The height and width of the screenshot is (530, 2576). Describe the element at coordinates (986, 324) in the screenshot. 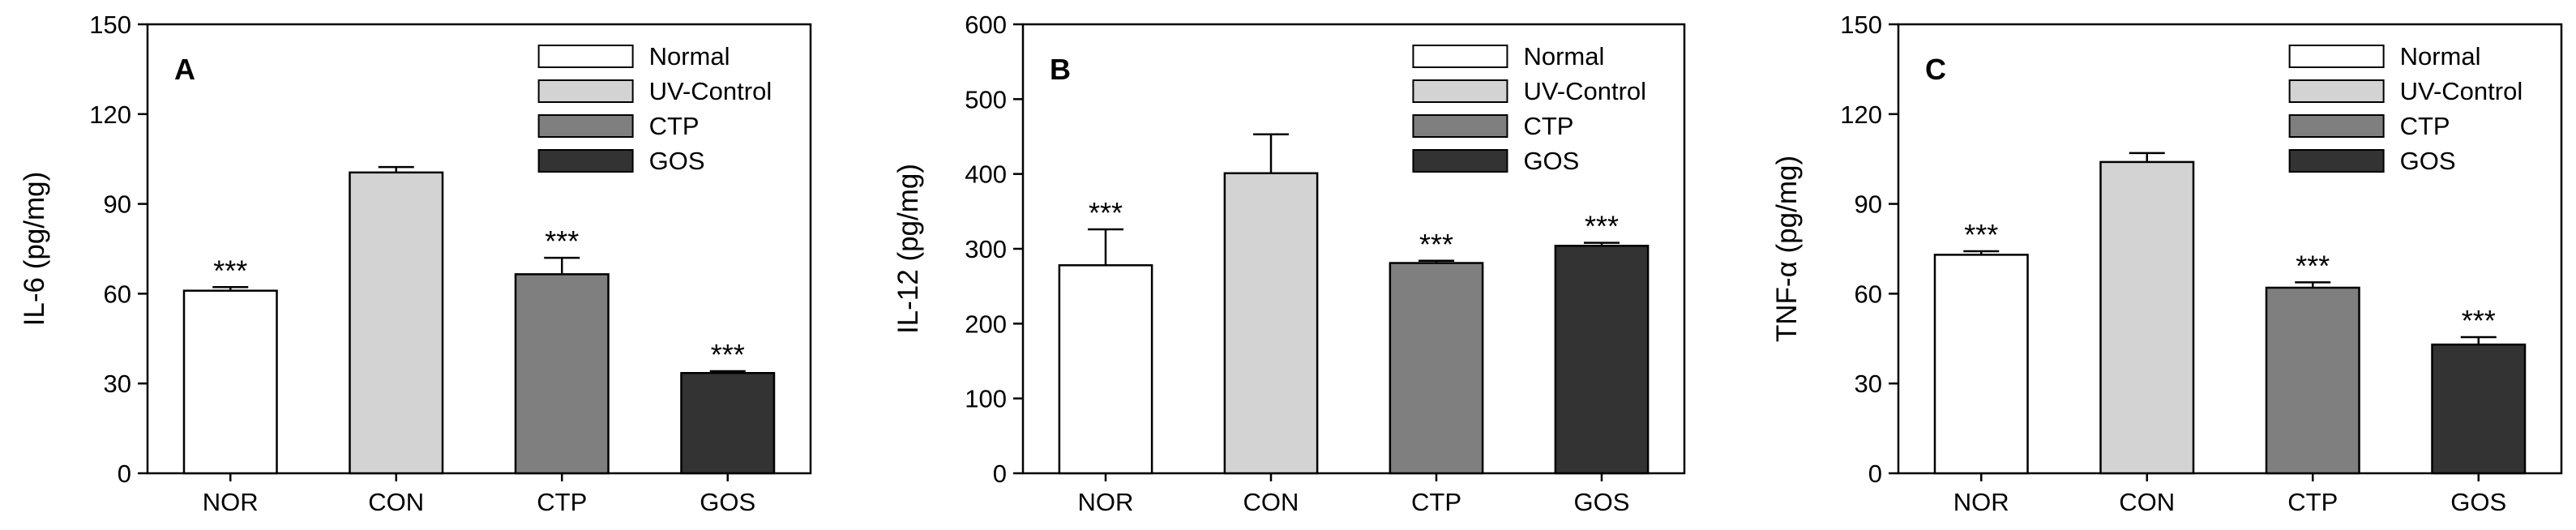

I see `y-tick-label: 200` at that location.